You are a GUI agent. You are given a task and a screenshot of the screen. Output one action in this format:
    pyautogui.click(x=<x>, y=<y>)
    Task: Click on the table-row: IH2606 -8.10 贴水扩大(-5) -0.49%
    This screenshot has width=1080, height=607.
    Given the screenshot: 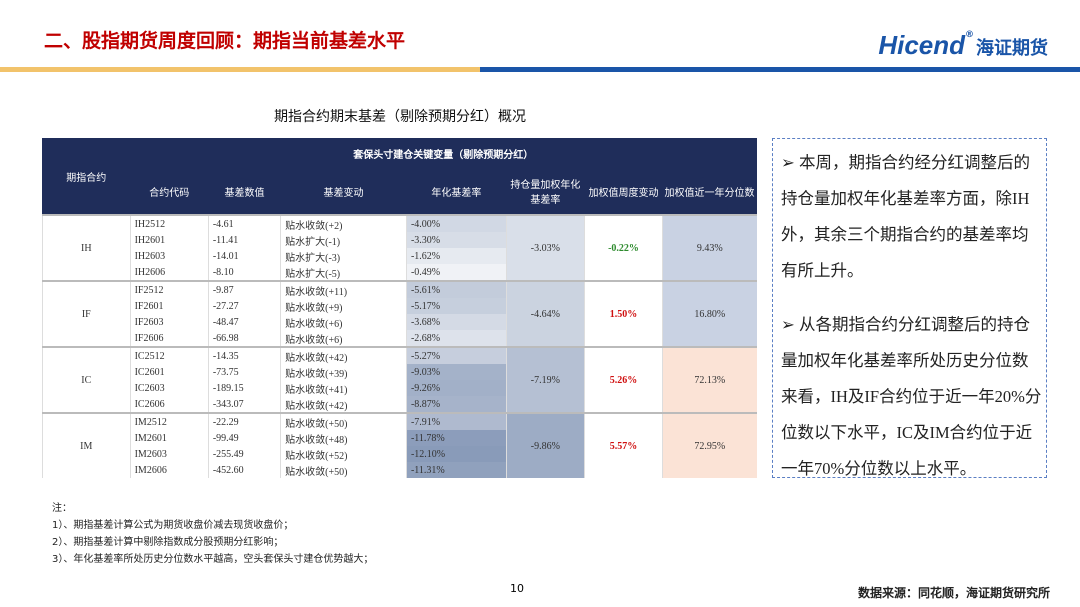 What is the action you would take?
    pyautogui.click(x=400, y=272)
    